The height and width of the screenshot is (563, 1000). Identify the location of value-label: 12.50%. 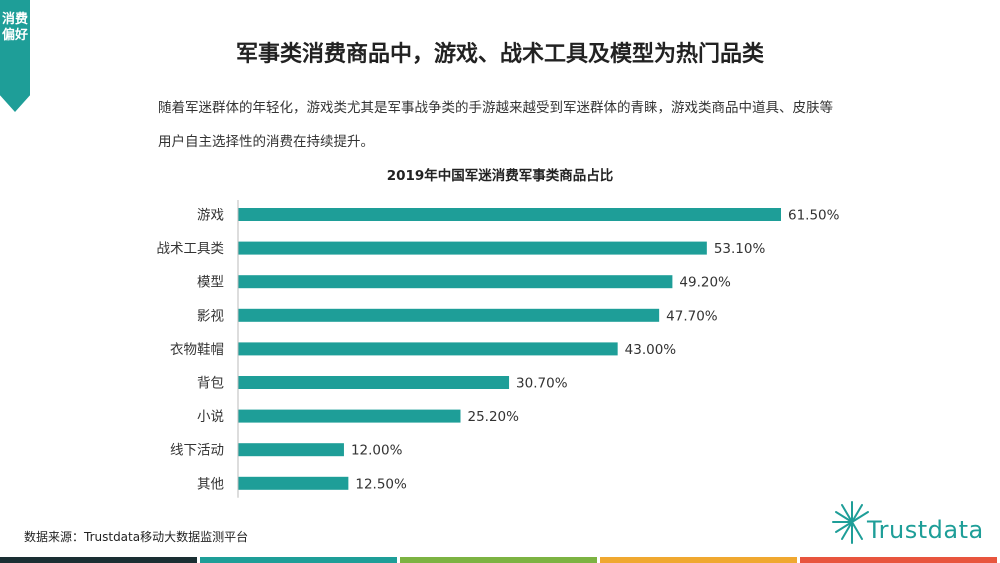
(381, 484).